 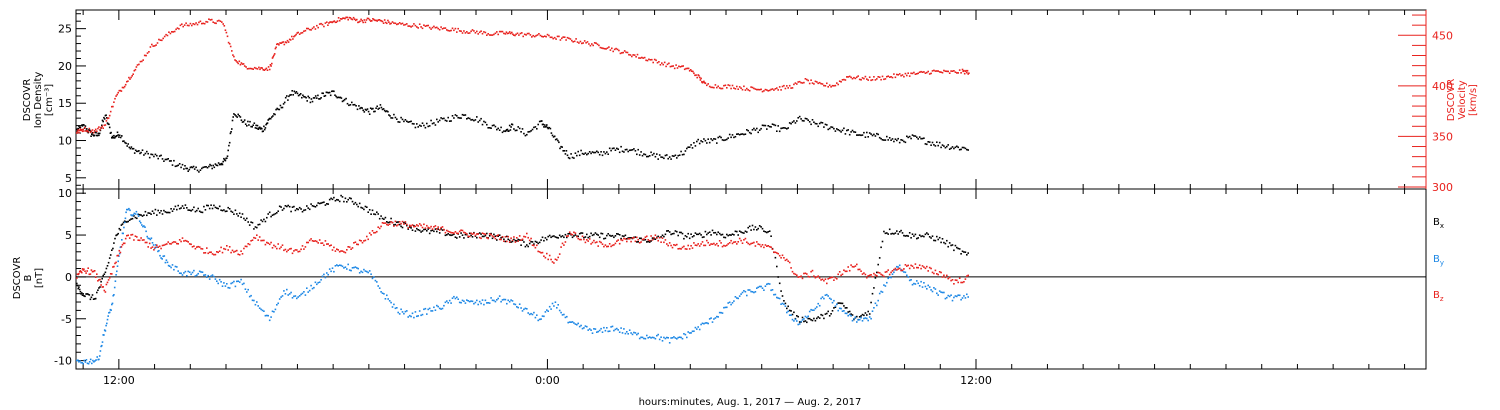 I want to click on bottom-y-tick-label: 0, so click(x=68, y=277).